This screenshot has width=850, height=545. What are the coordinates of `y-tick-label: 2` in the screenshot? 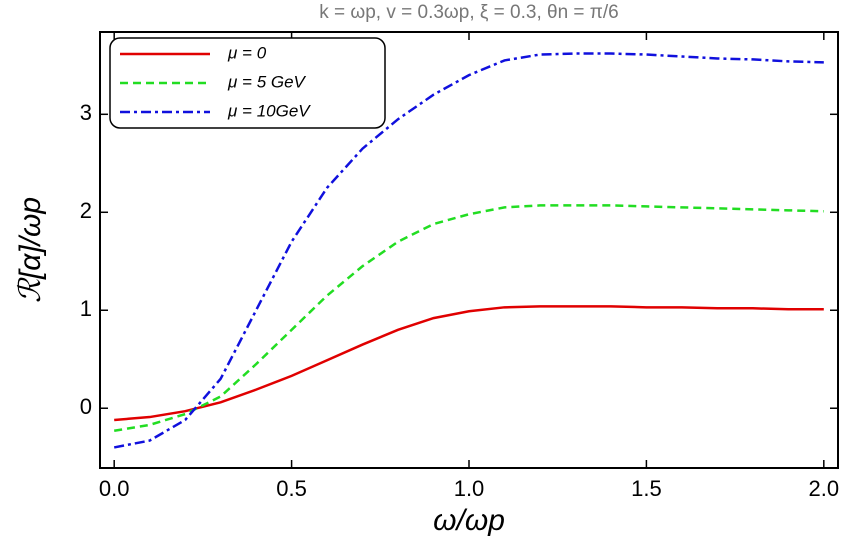 It's located at (86, 210).